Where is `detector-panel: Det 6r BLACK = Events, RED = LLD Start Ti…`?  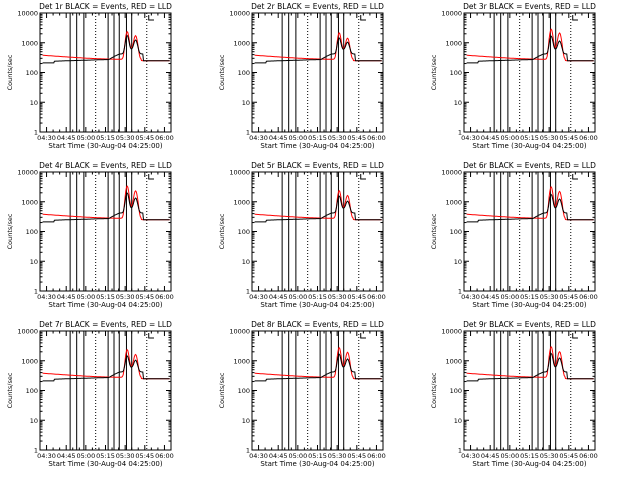
detector-panel: Det 6r BLACK = Events, RED = LLD Start Ti… is located at coordinates (514, 235).